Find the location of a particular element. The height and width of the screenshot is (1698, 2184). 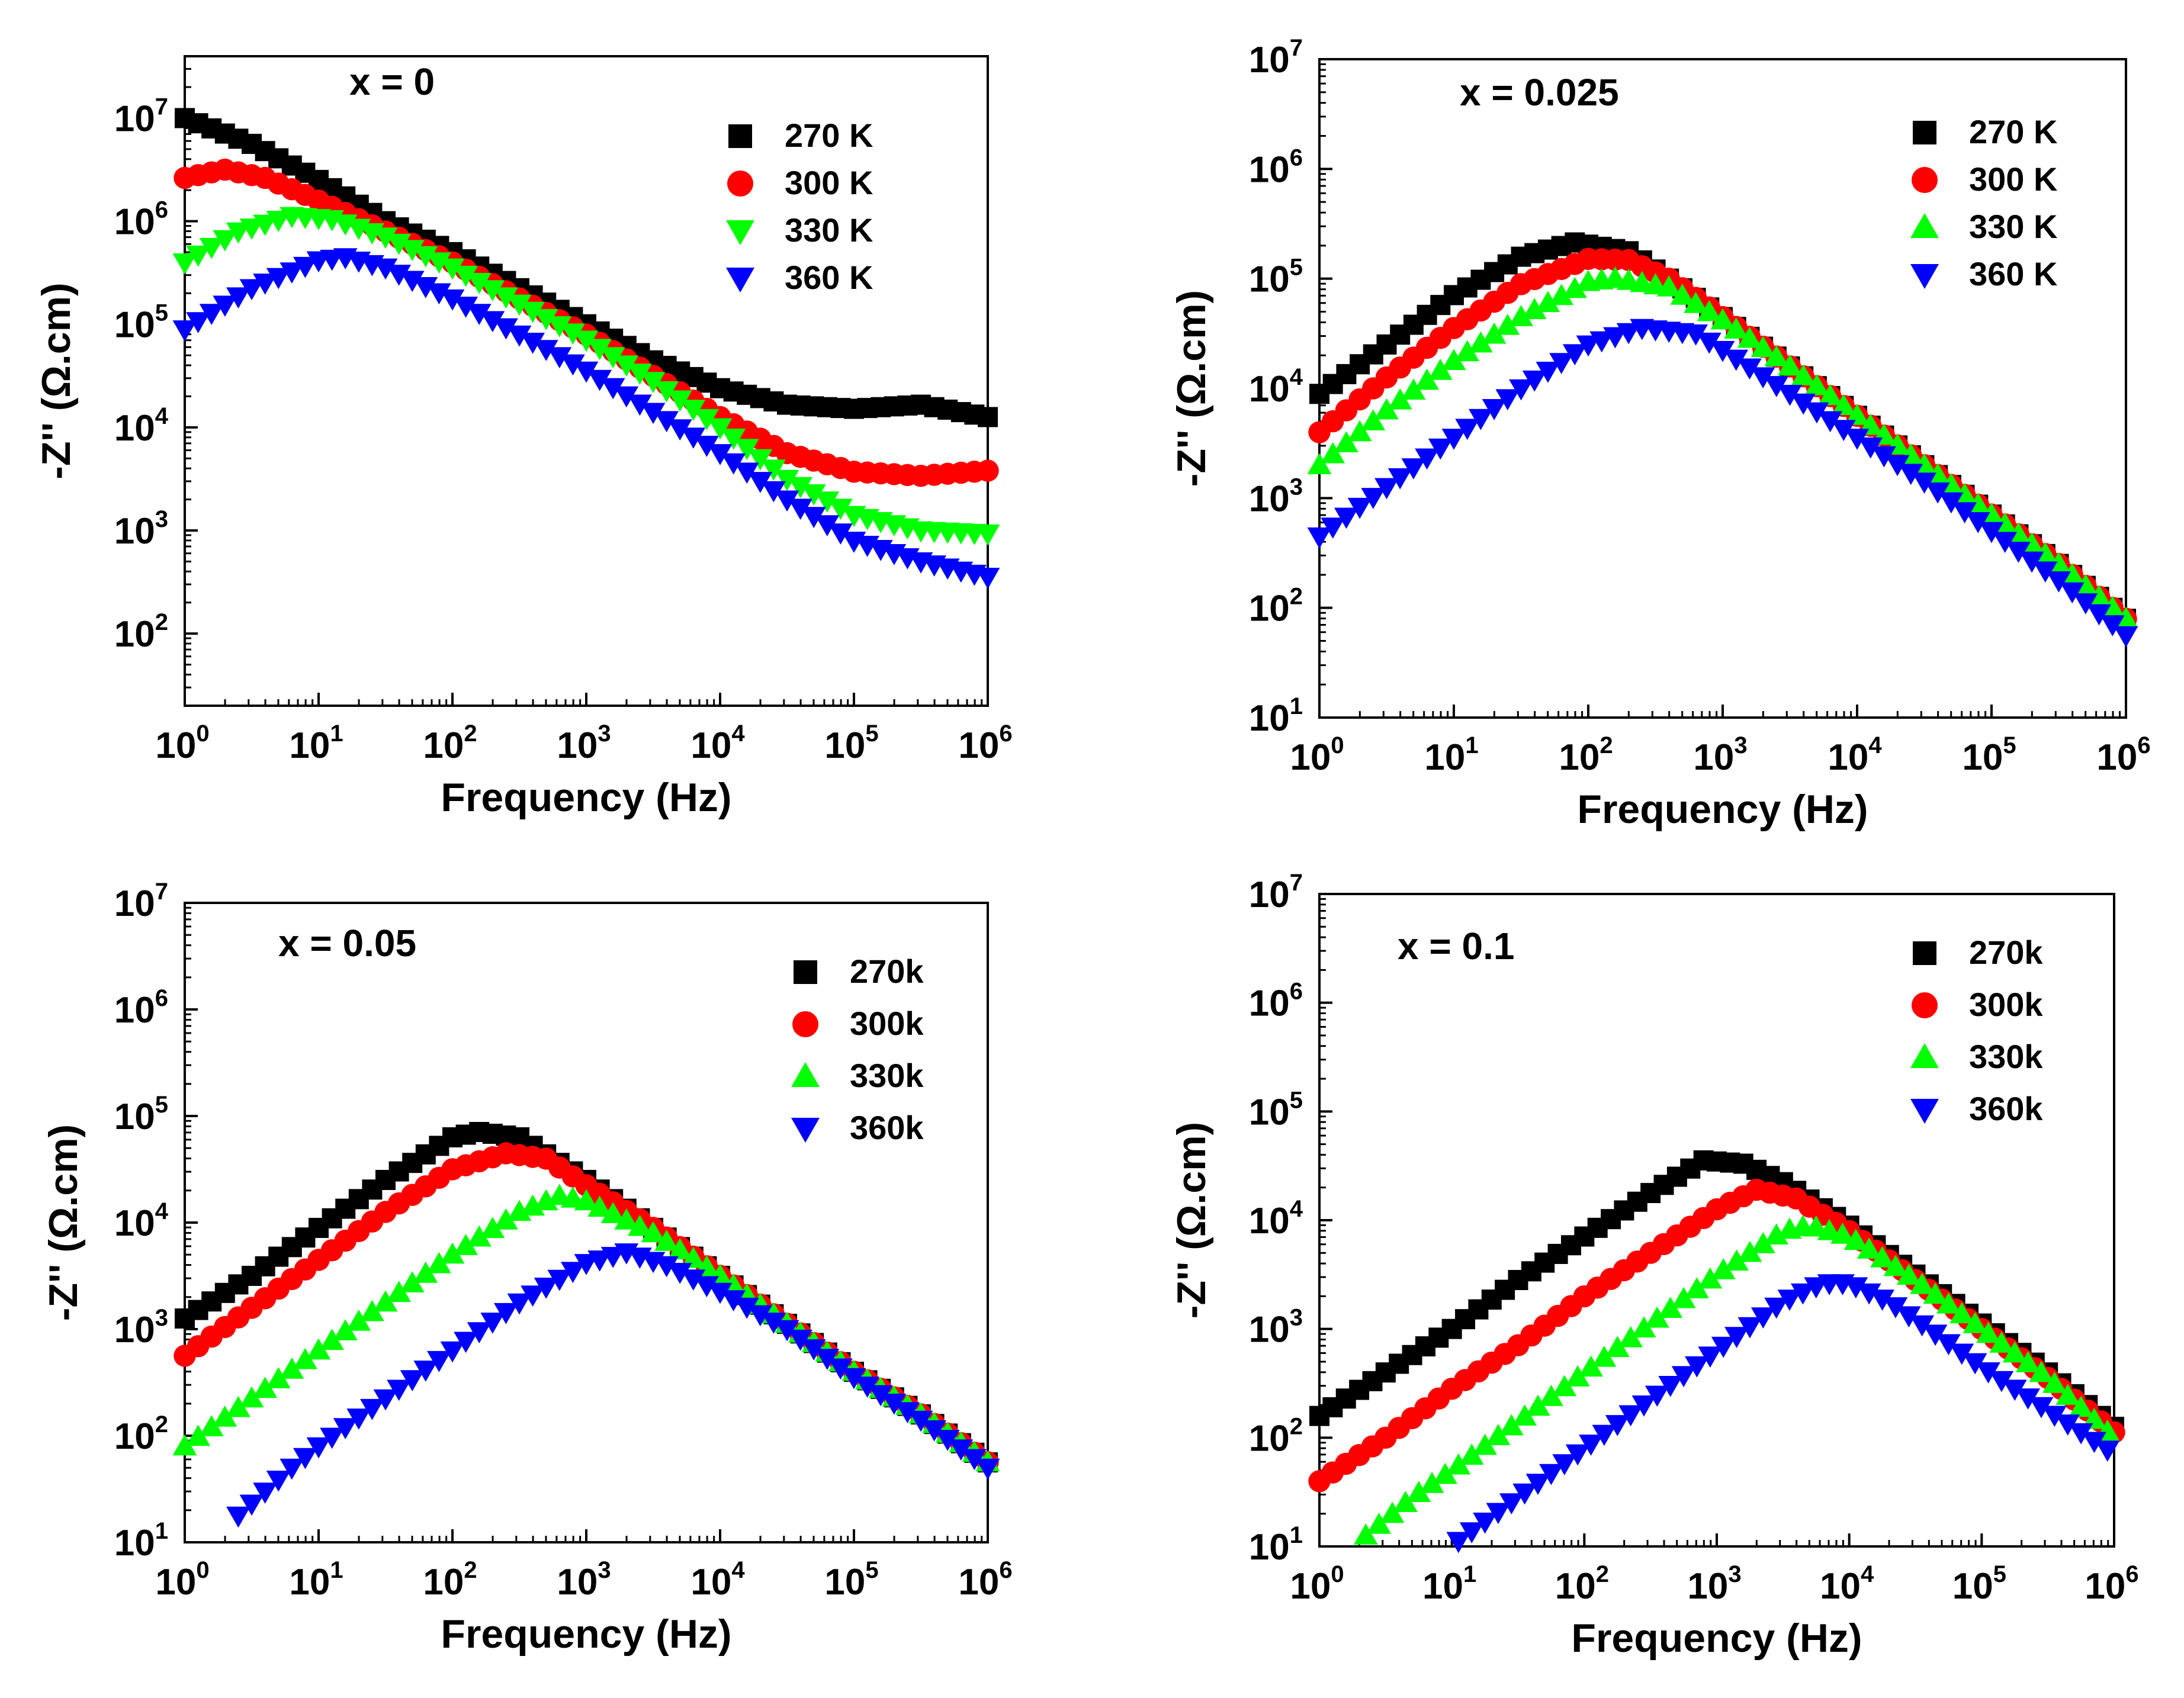

legend-label: 360 K is located at coordinates (2013, 273).